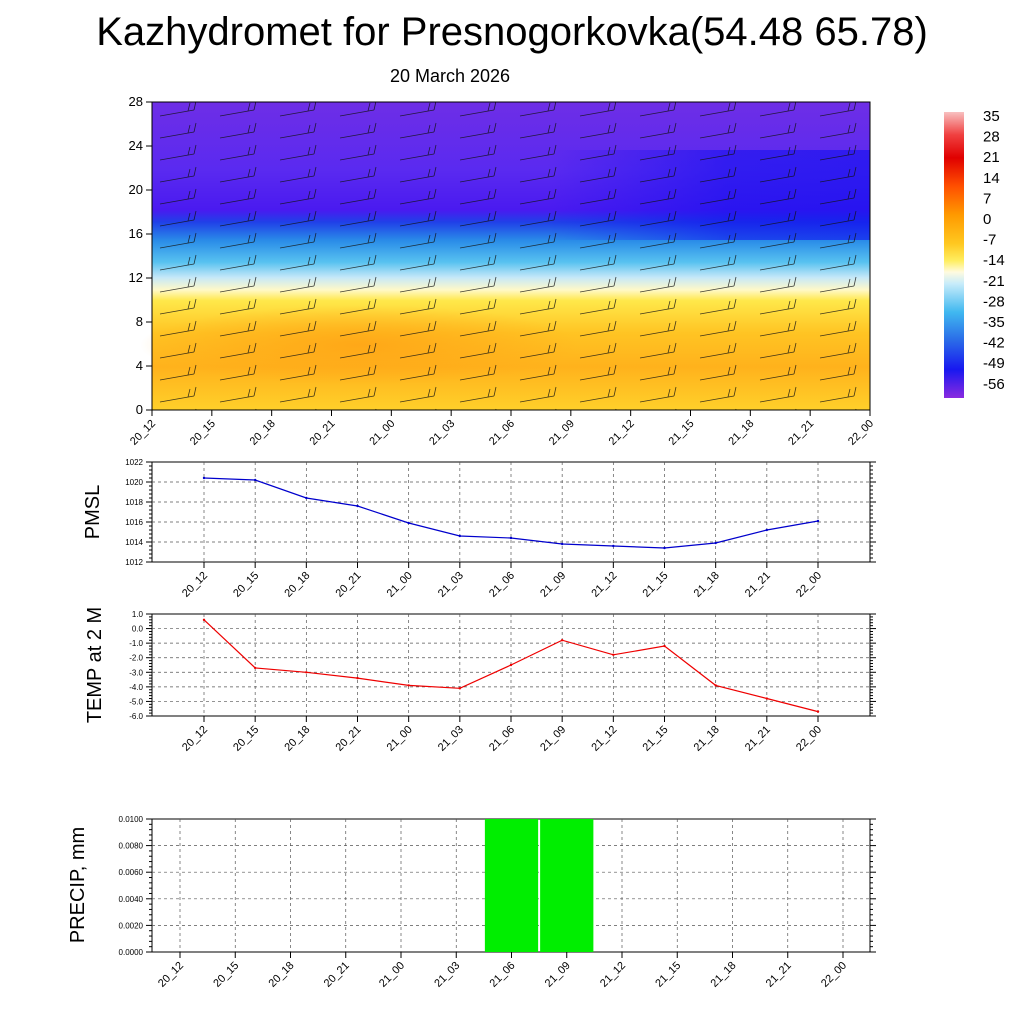  I want to click on colorbar-label: -14, so click(994, 260).